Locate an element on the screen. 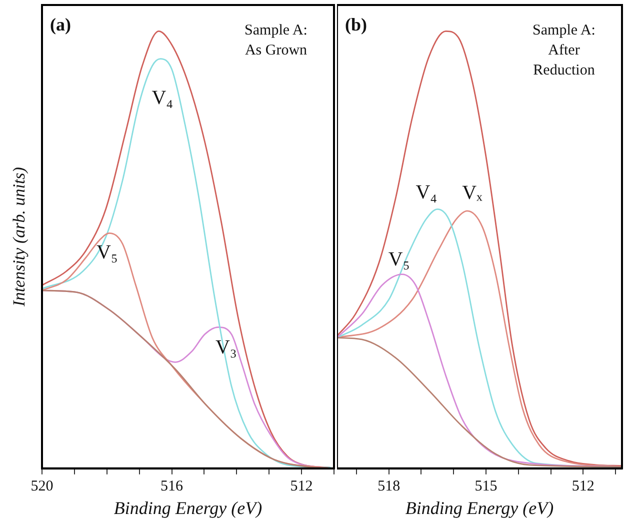 This screenshot has height=528, width=624. annotation: Sample A: After Reduction is located at coordinates (564, 50).